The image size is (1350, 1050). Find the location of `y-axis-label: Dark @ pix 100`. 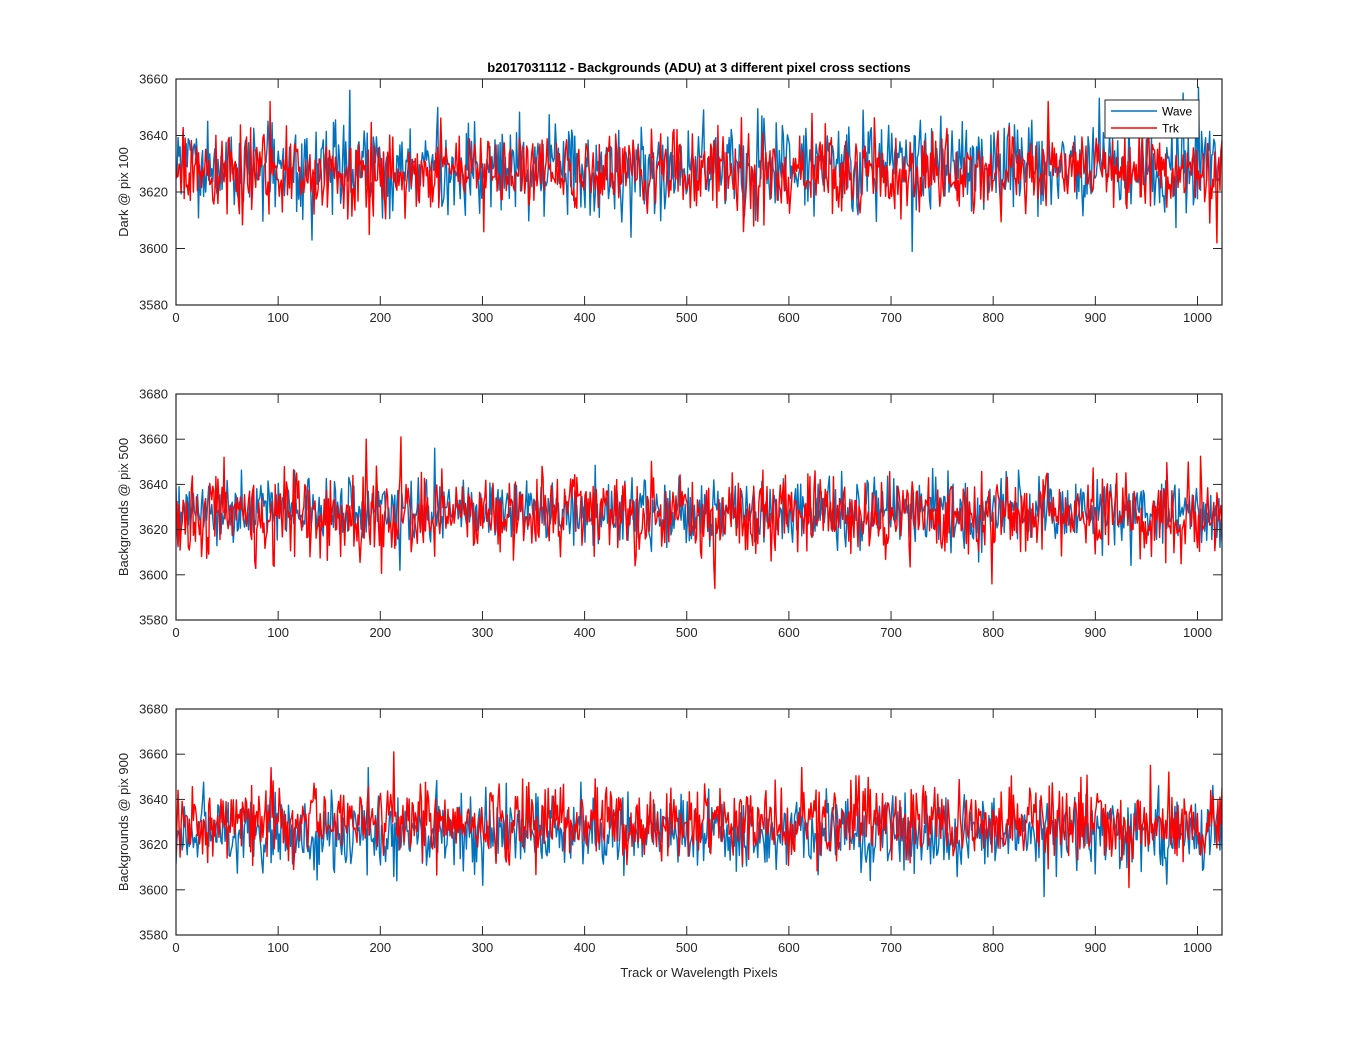

y-axis-label: Dark @ pix 100 is located at coordinates (123, 192).